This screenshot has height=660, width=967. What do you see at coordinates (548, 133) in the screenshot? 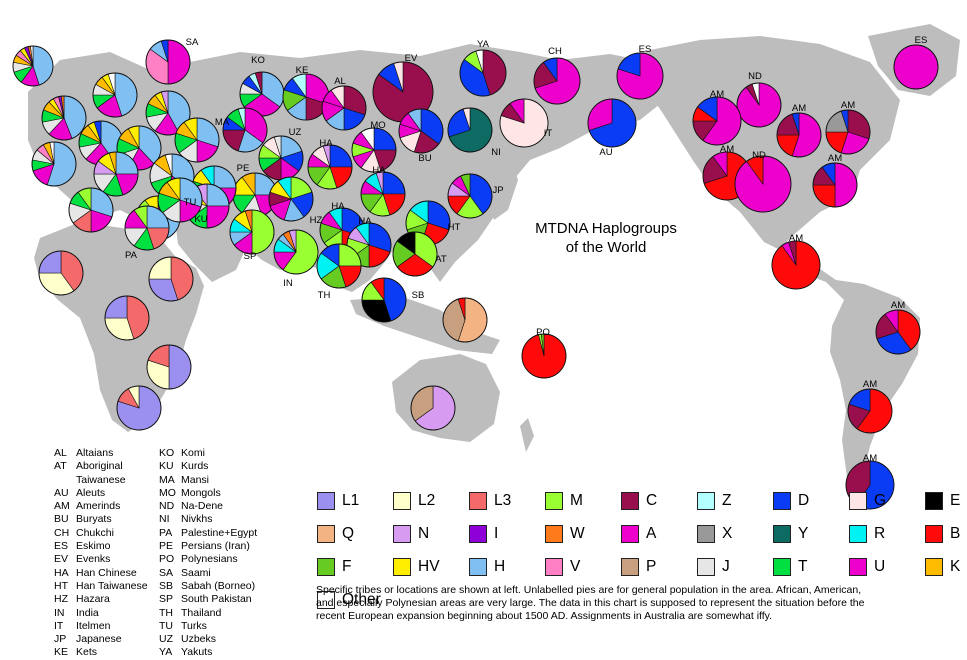
I see `pie-label: IT` at bounding box center [548, 133].